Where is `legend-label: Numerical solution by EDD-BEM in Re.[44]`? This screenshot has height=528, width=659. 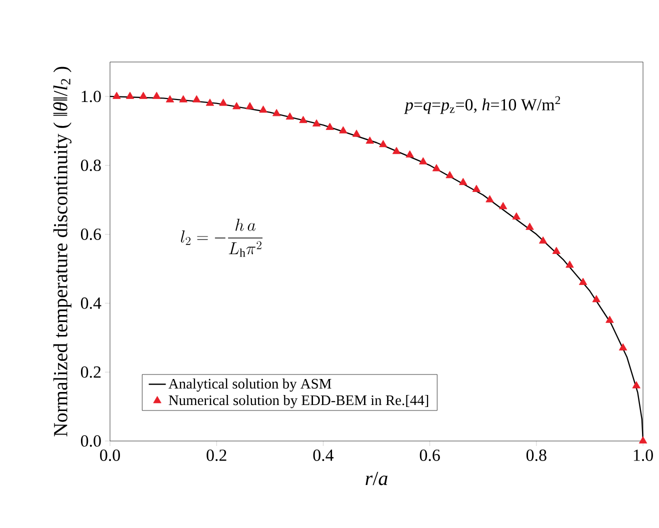
legend-label: Numerical solution by EDD-BEM in Re.[44] is located at coordinates (298, 401).